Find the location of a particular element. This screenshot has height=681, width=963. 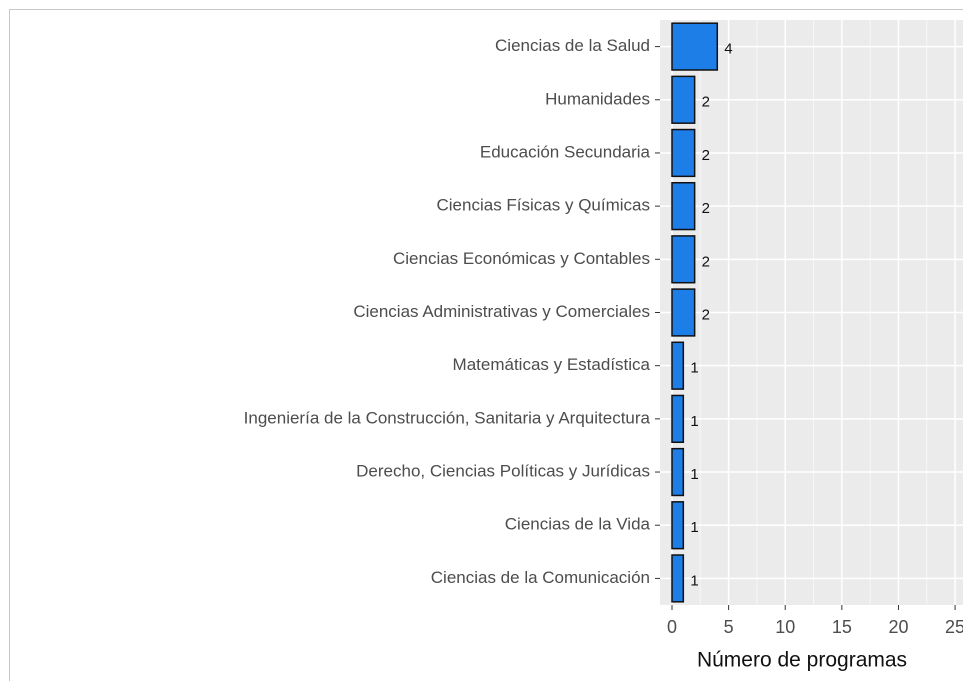

x-tick-label: 10 is located at coordinates (785, 627).